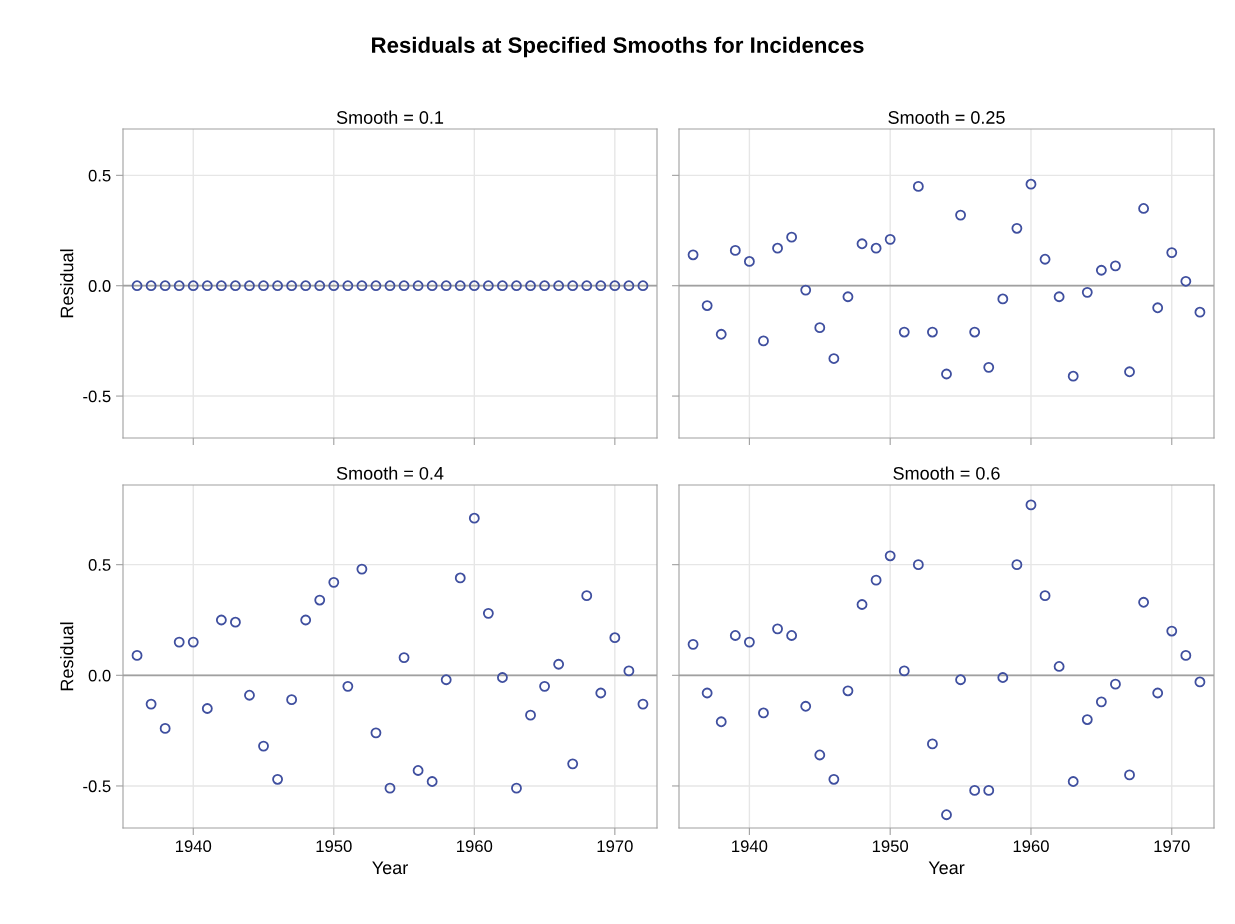 The height and width of the screenshot is (924, 1235). I want to click on chart-subtitle: Smooth = 0.4, so click(390, 473).